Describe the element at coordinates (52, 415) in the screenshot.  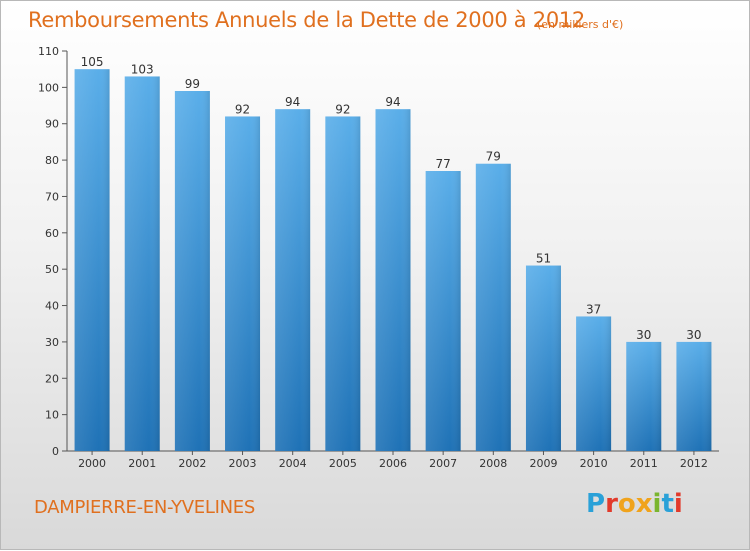
I see `y-tick-label: 10` at that location.